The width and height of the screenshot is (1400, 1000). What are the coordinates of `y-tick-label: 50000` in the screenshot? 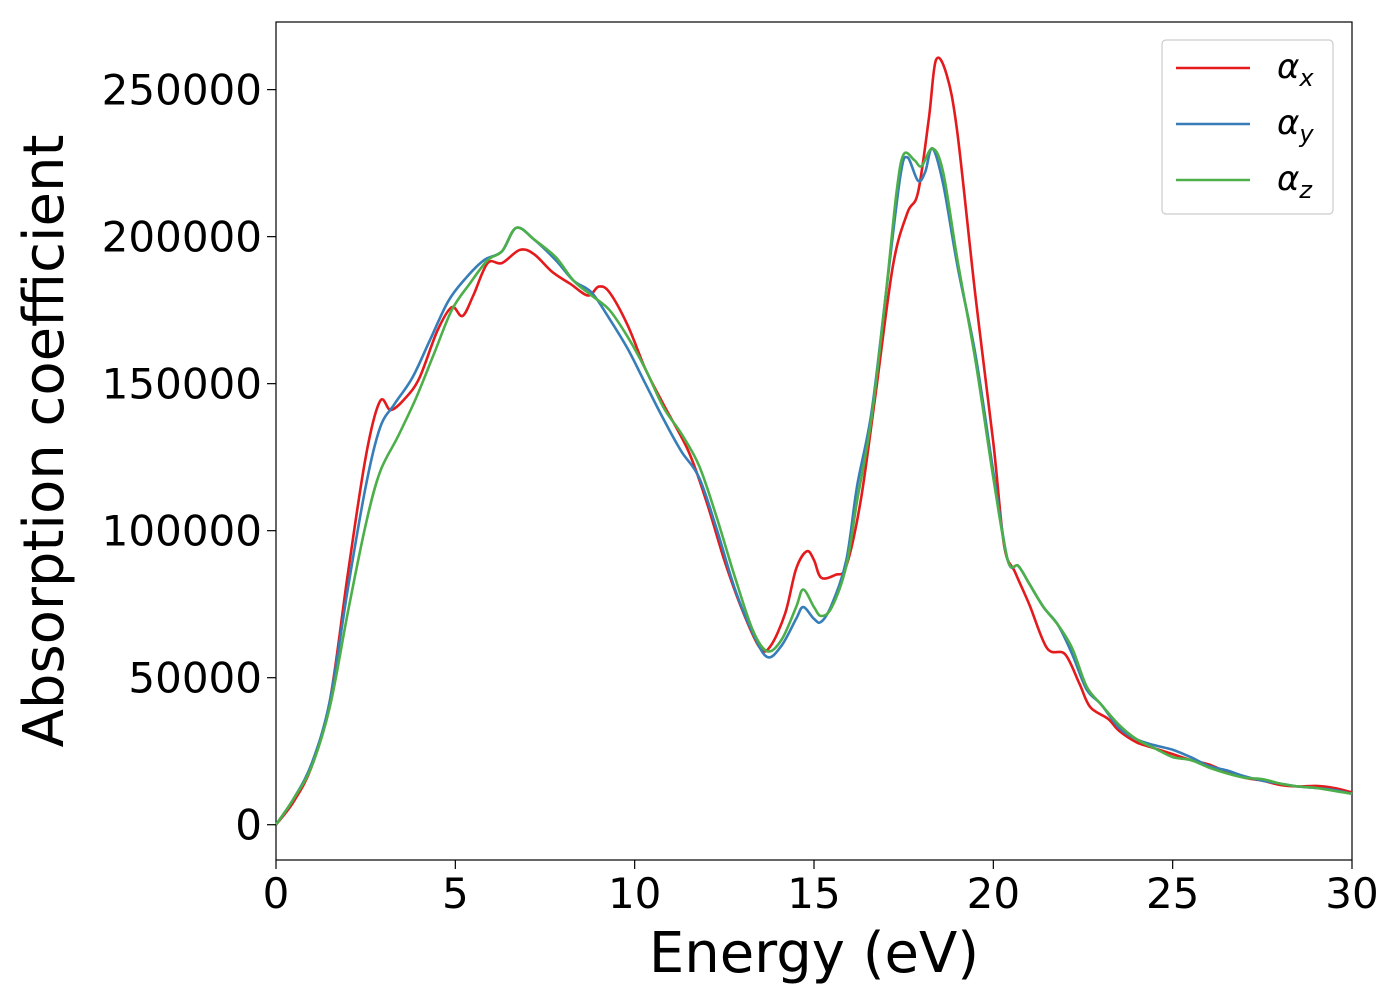 It's located at (195, 678).